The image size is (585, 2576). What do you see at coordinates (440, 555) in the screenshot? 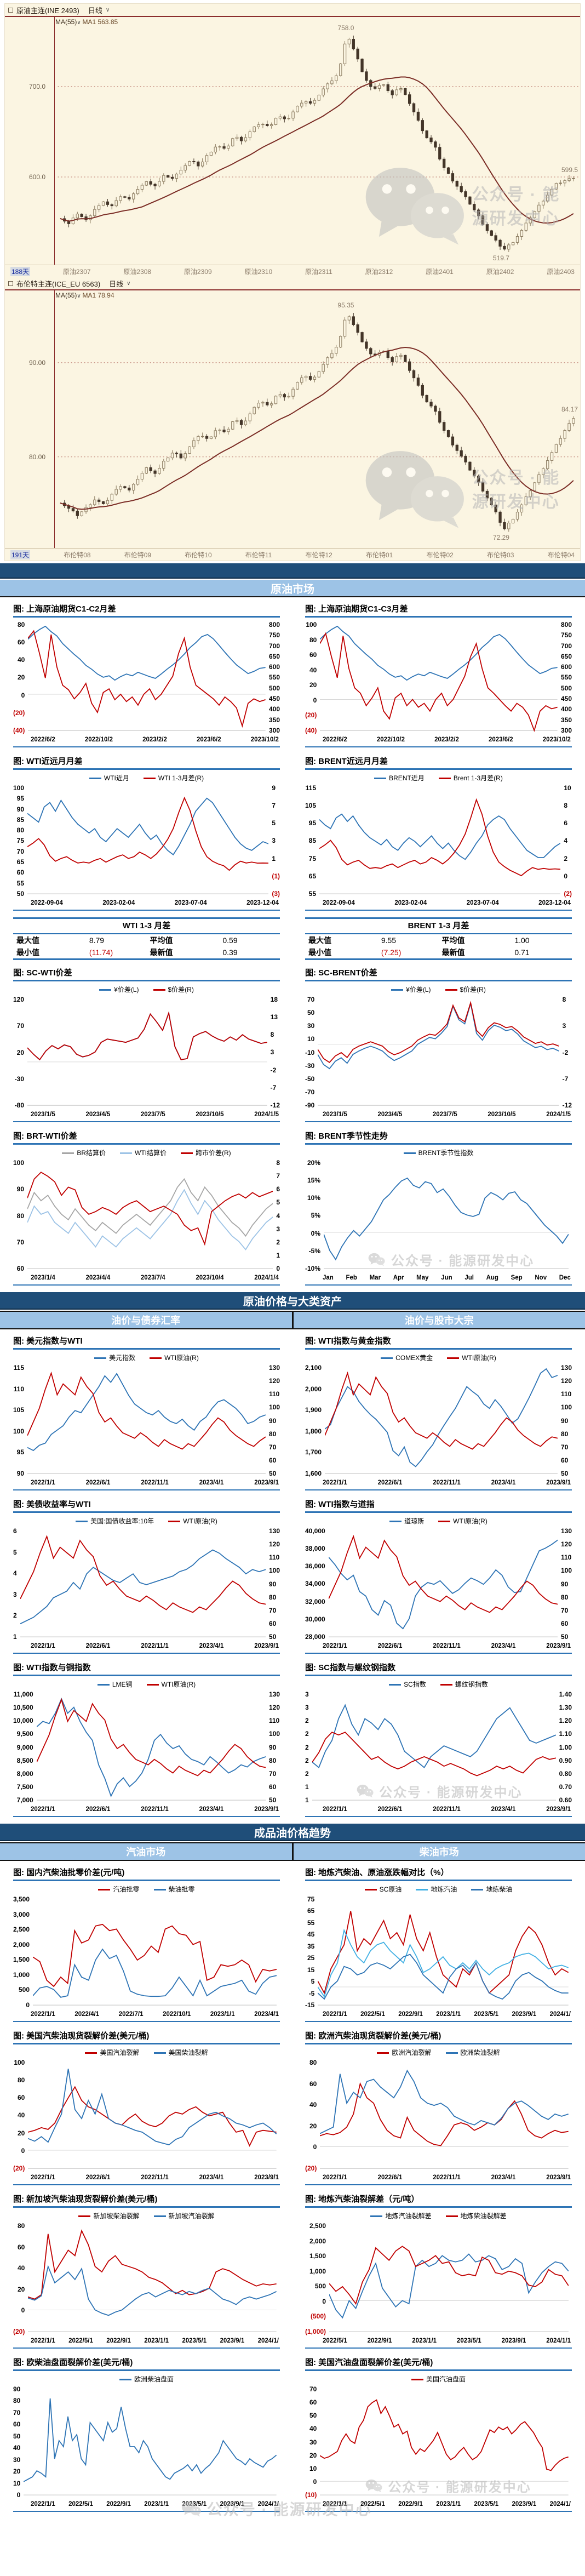
I see `contract-tick-label: 布伦特02` at bounding box center [440, 555].